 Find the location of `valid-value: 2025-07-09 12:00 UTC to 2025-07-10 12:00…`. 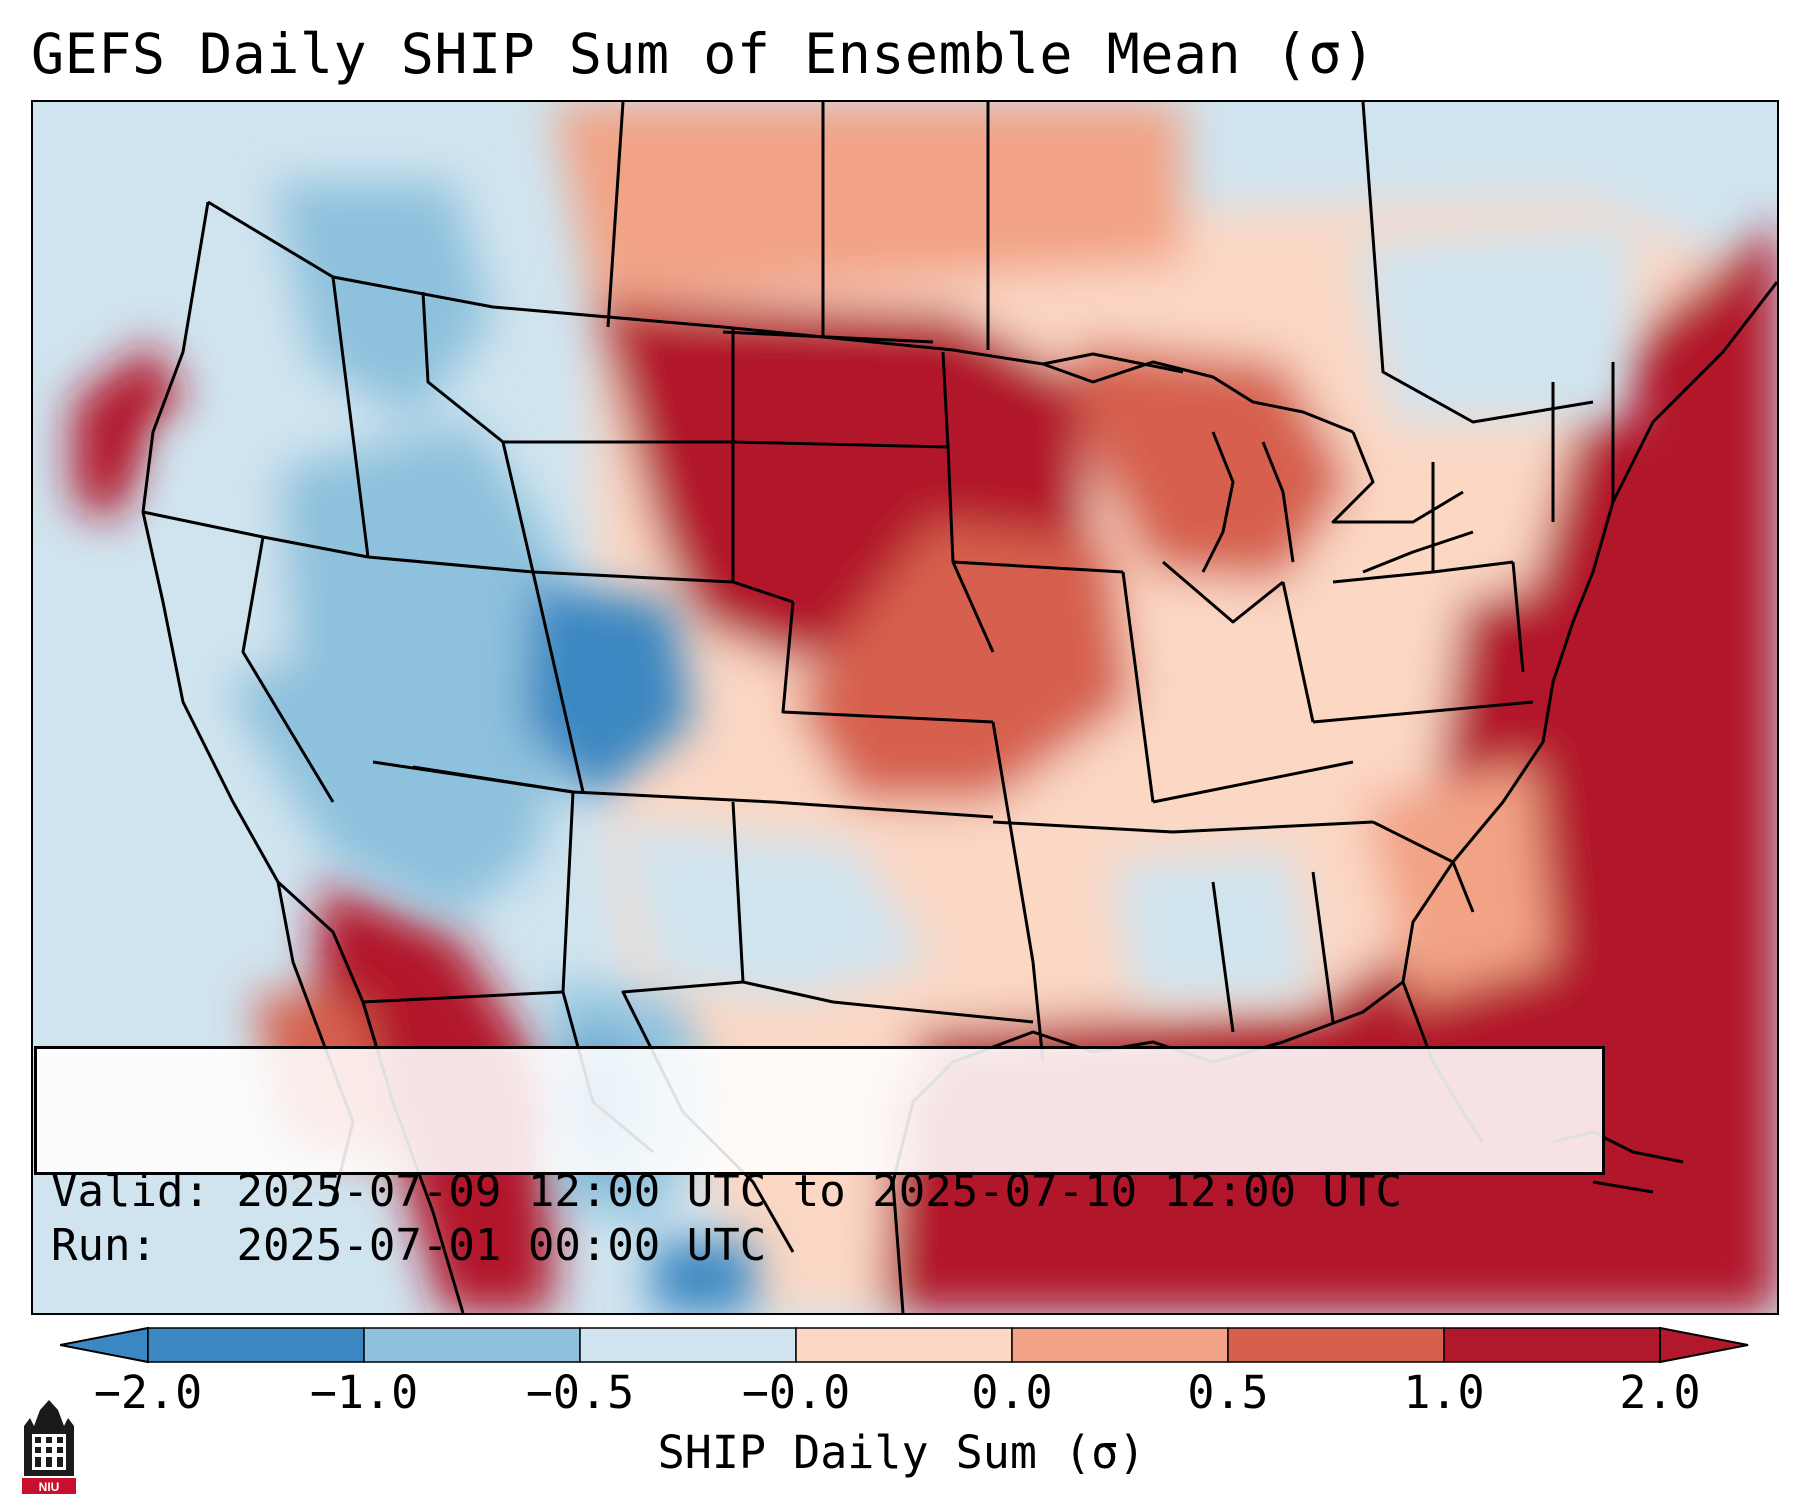

valid-value: 2025-07-09 12:00 UTC to 2025-07-10 12:00… is located at coordinates (819, 1191).